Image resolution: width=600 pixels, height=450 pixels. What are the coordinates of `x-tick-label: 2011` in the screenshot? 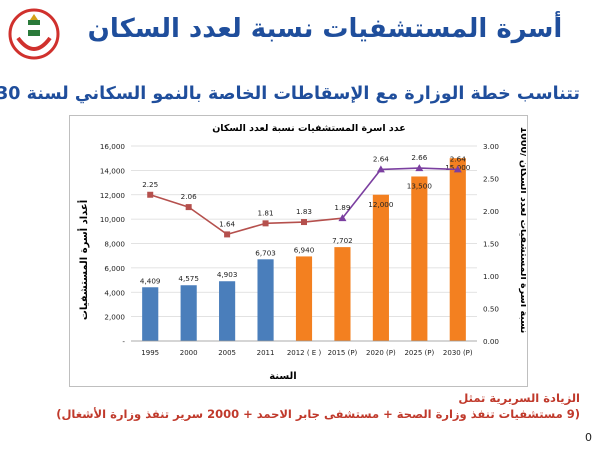 It's located at (266, 353).